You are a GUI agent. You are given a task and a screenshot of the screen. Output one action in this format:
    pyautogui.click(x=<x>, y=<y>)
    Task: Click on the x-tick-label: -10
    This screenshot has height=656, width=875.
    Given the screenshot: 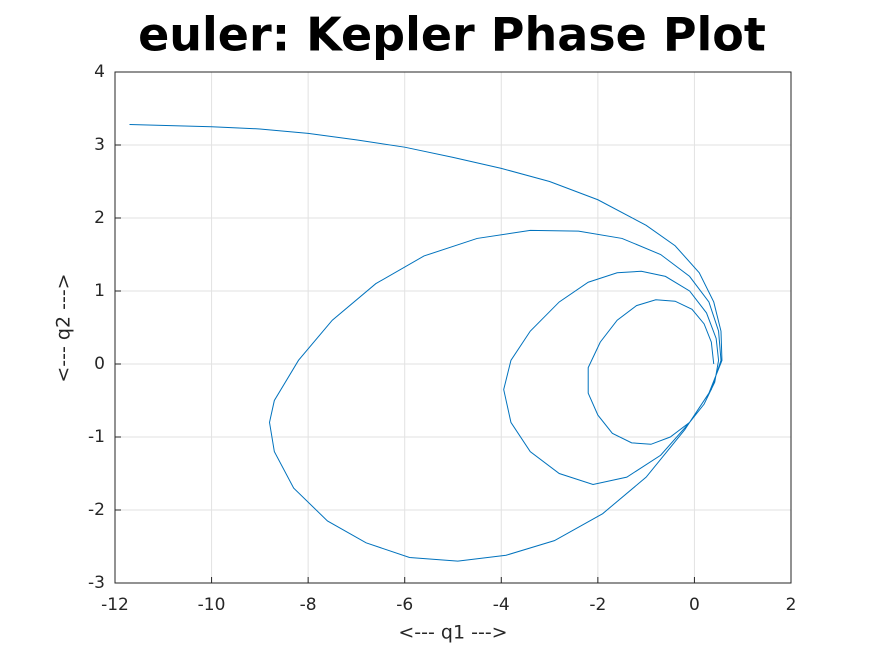 What is the action you would take?
    pyautogui.click(x=212, y=605)
    